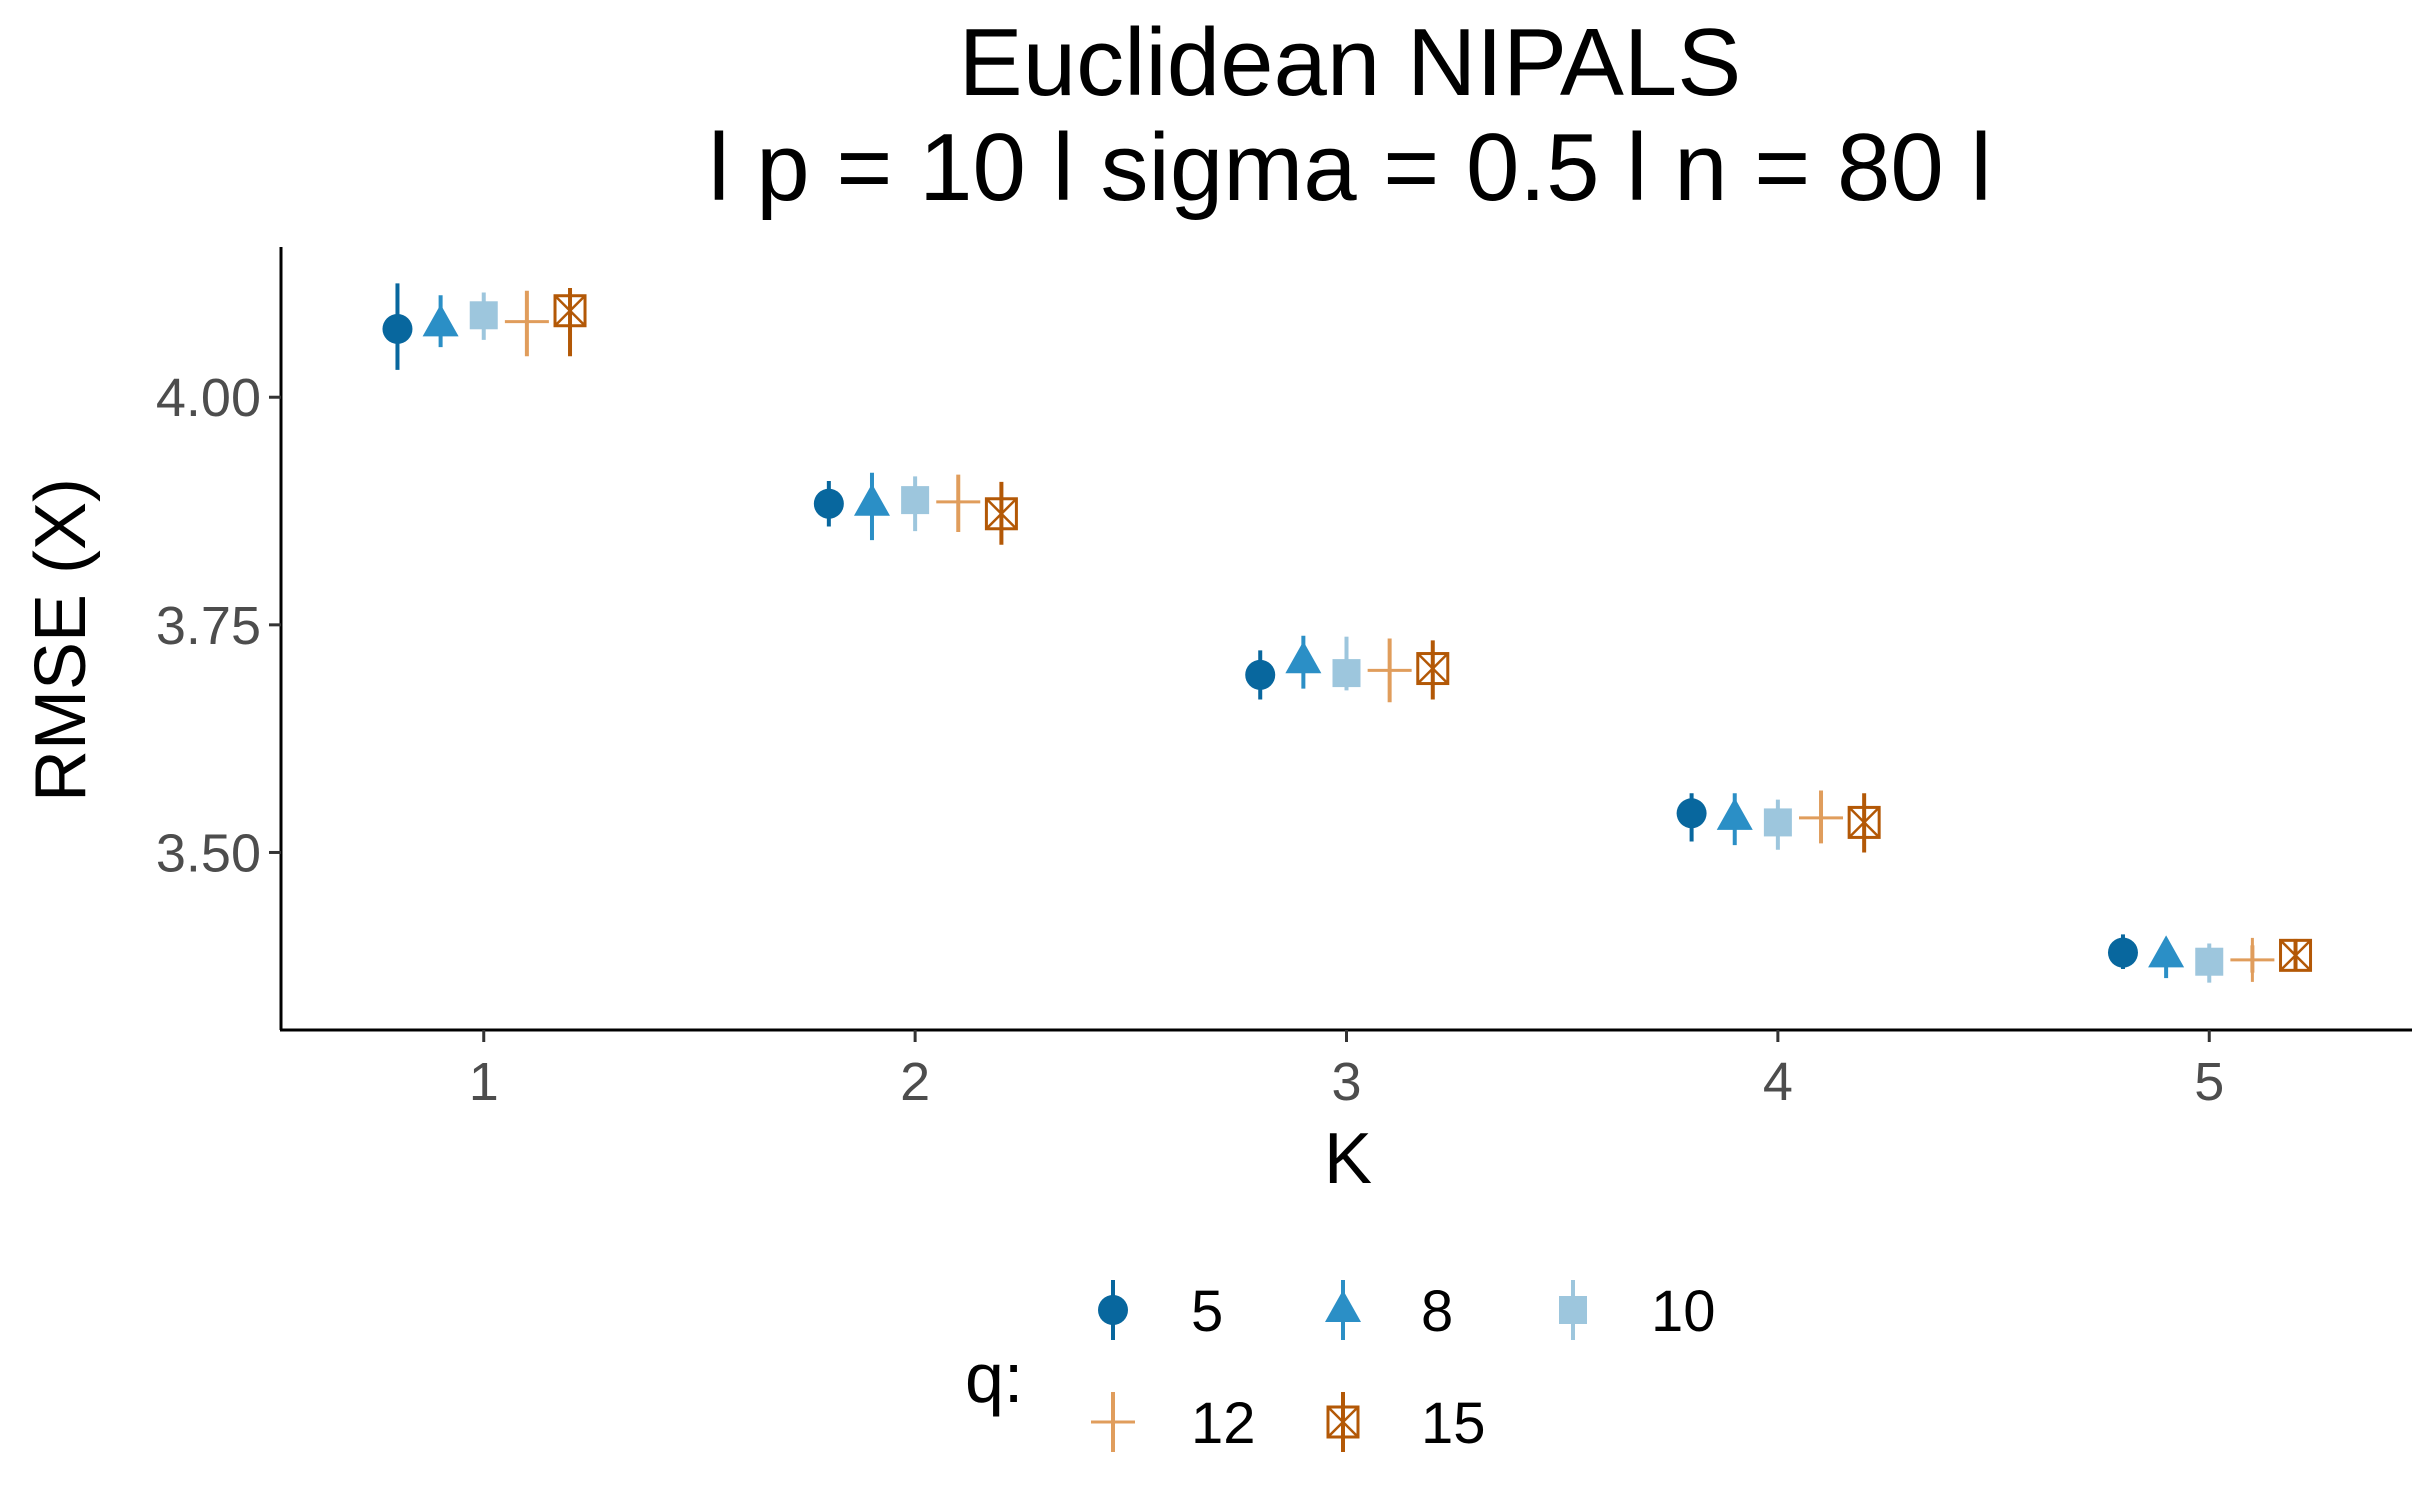  What do you see at coordinates (1406, 1423) in the screenshot?
I see `legend-key-q-15: 15` at bounding box center [1406, 1423].